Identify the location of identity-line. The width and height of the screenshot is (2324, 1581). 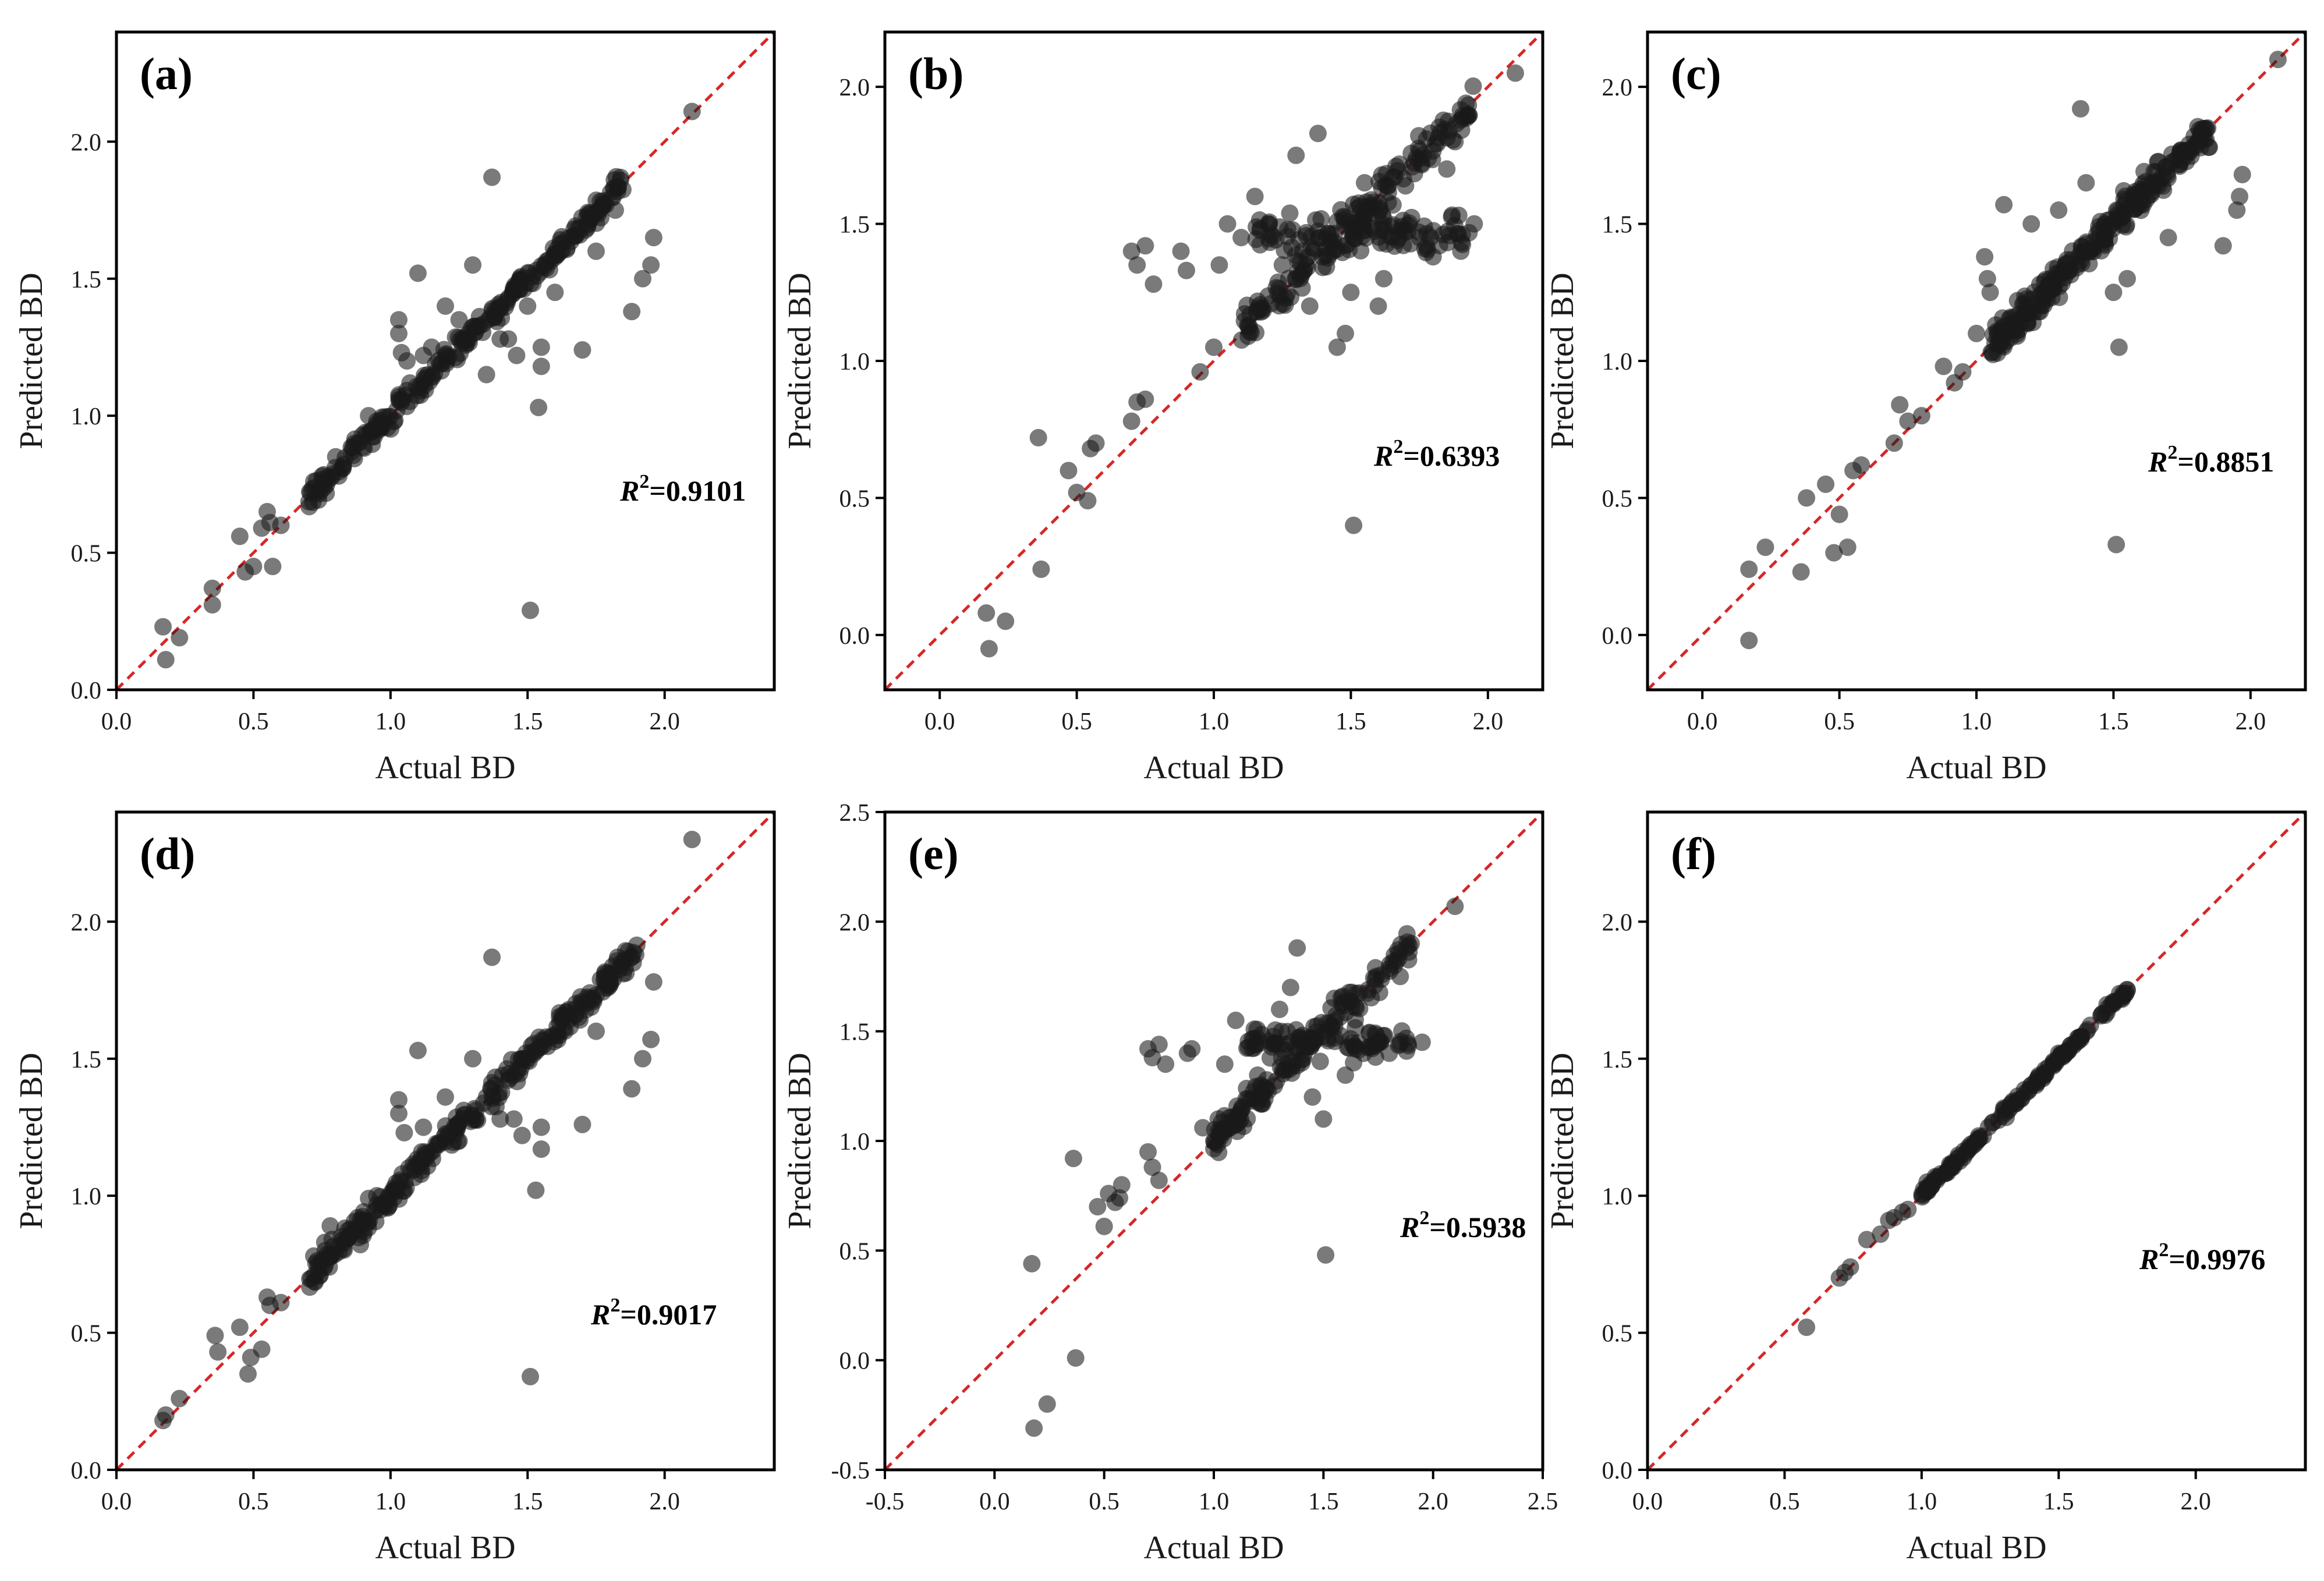
(445, 1141).